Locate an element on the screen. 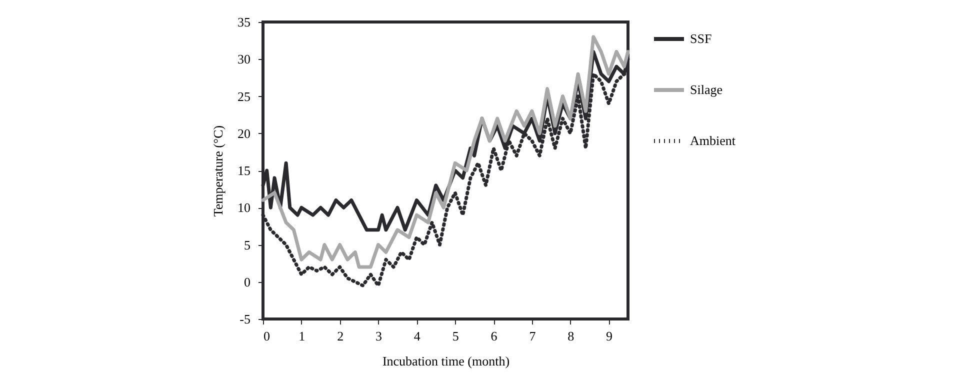 This screenshot has width=965, height=374. x-tick-label: 4 is located at coordinates (417, 336).